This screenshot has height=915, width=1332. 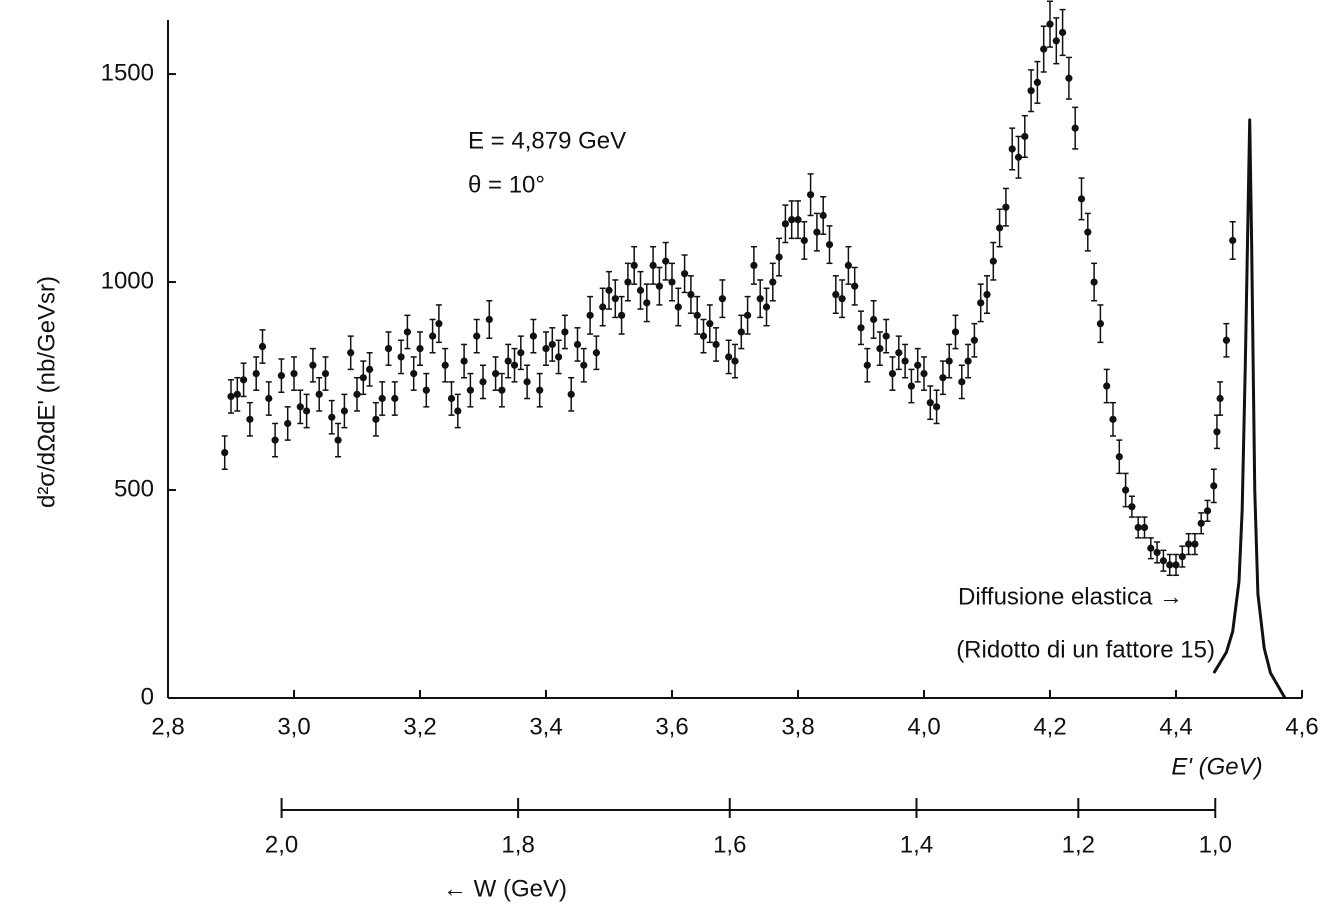 What do you see at coordinates (293, 726) in the screenshot?
I see `x-tick-label: 3,0` at bounding box center [293, 726].